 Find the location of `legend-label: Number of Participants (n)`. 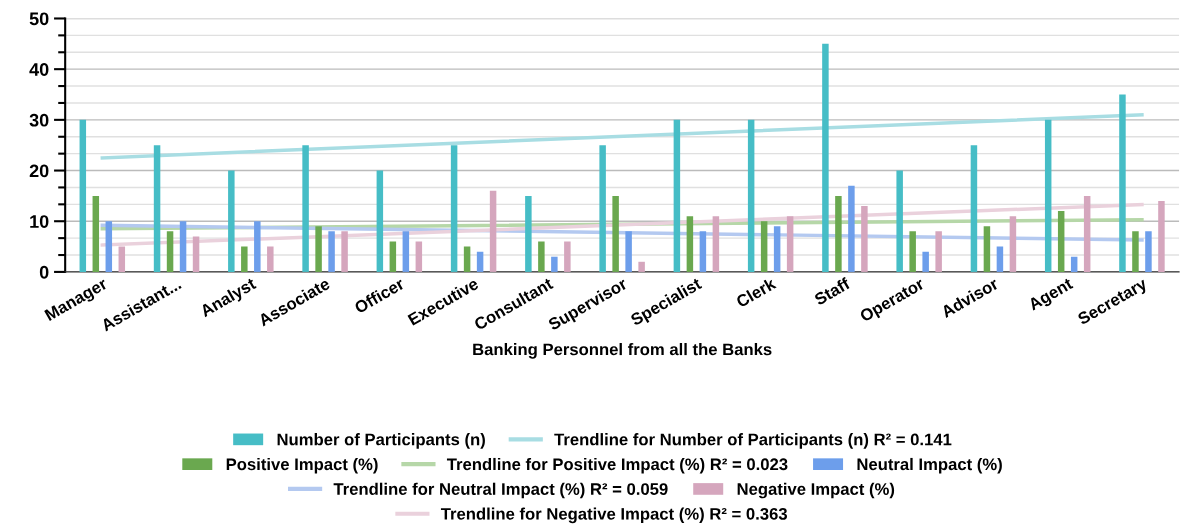

legend-label: Number of Participants (n) is located at coordinates (381, 441).